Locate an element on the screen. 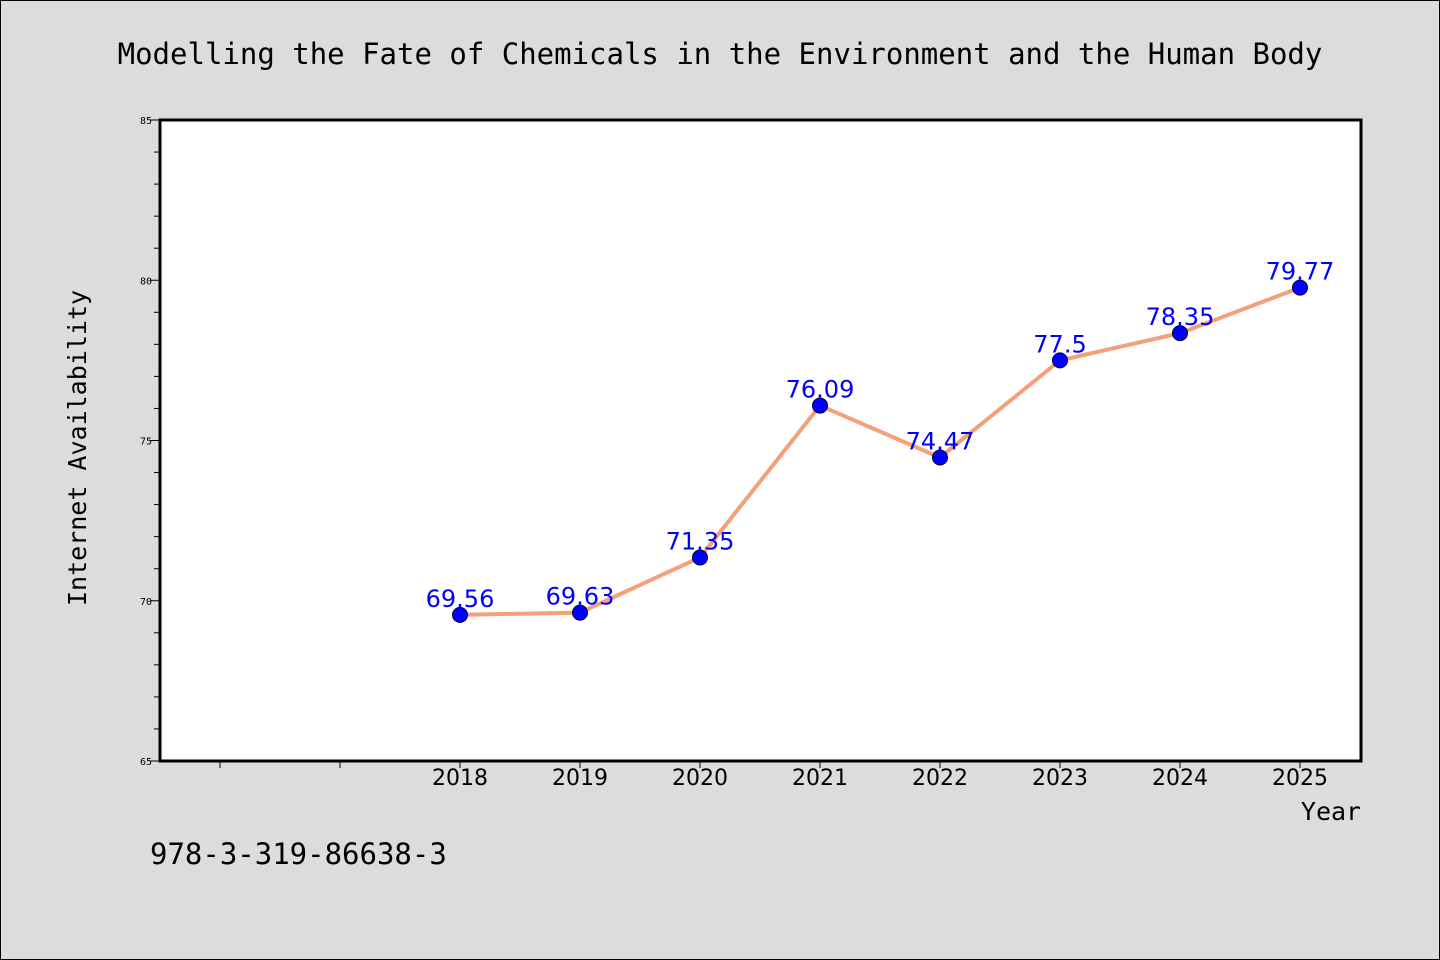  x-tick-label: 2025 is located at coordinates (1300, 778).